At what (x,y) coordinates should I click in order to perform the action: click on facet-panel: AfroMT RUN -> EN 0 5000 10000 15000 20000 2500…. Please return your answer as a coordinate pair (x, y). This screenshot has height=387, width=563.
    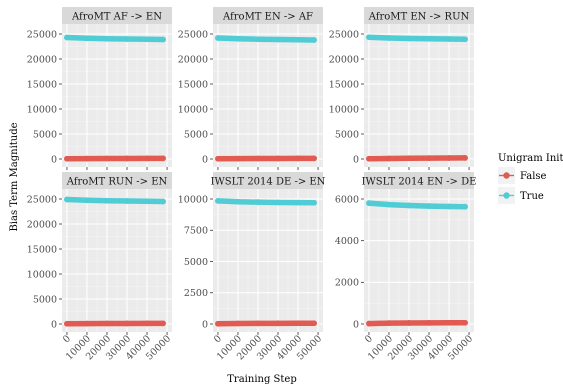
    Looking at the image, I should click on (100, 267).